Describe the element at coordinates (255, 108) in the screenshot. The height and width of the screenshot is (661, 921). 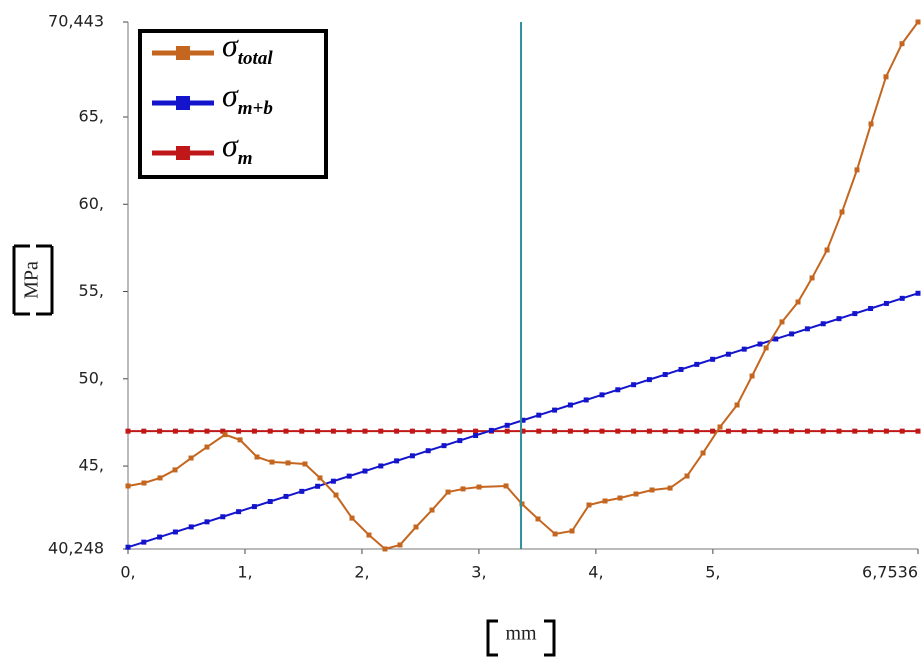
I see `legend-subscript: m+b` at that location.